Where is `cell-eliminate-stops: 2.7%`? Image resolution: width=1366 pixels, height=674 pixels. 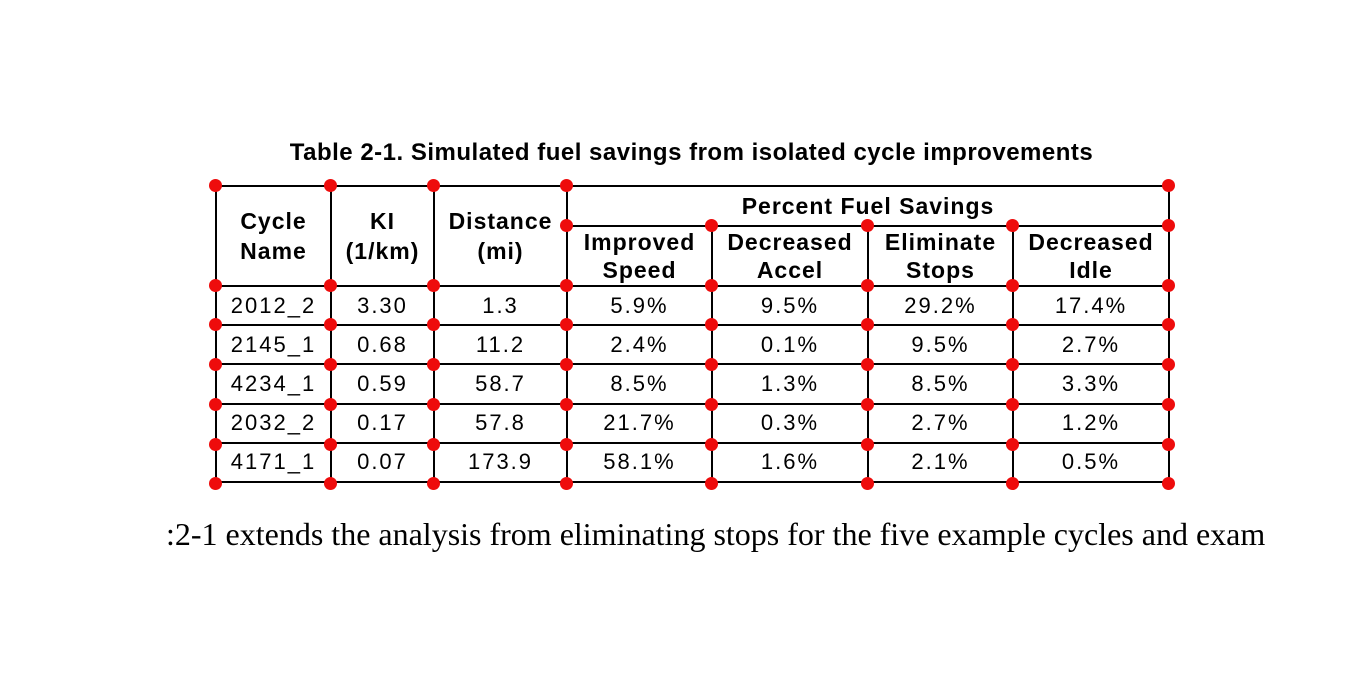
cell-eliminate-stops: 2.7% is located at coordinates (940, 423).